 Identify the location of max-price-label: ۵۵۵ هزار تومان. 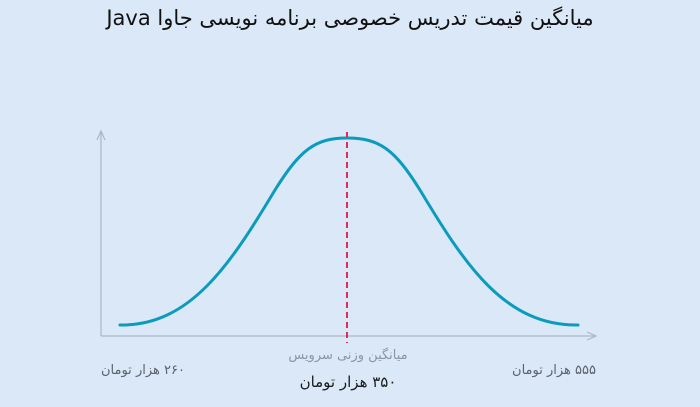
(554, 370).